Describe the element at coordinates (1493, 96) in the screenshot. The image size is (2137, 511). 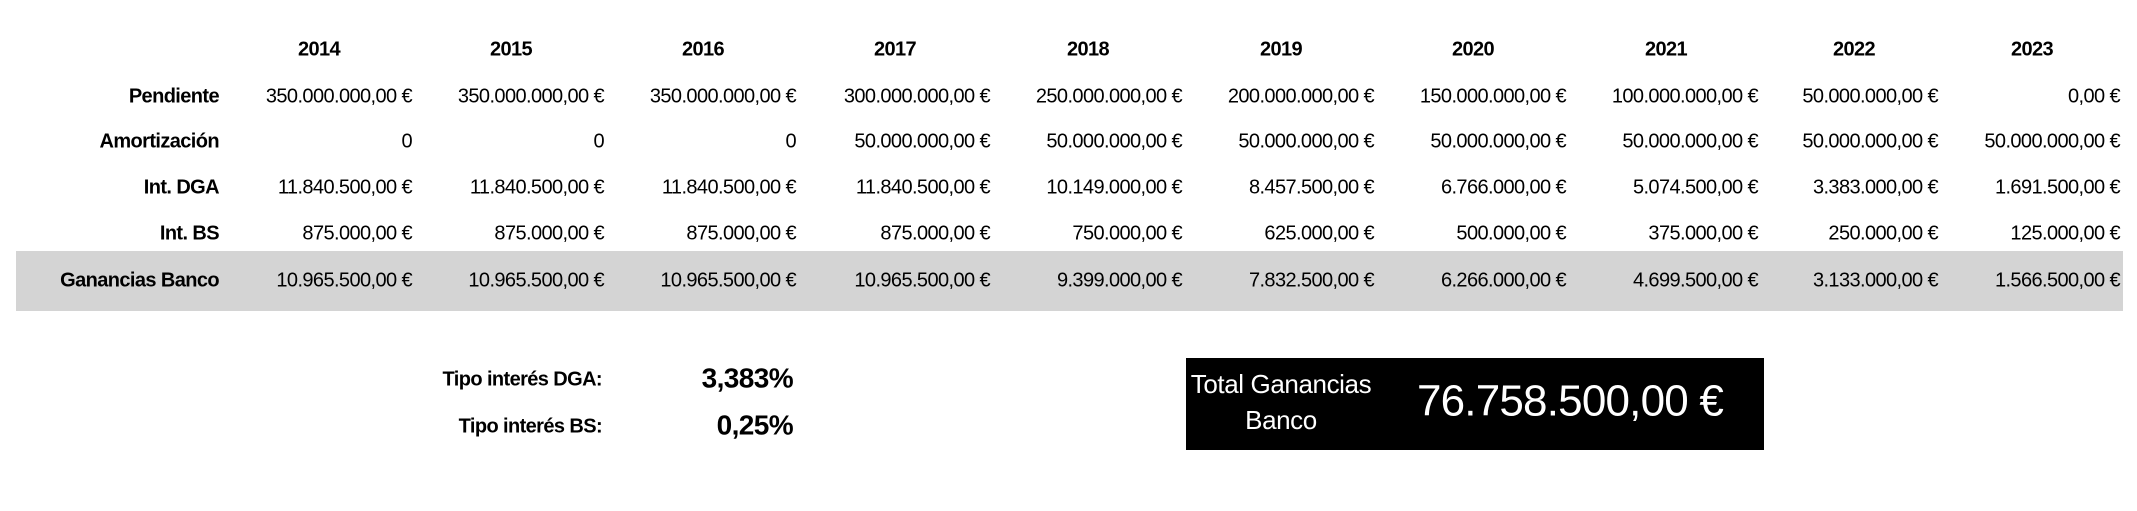
I see `cell: 150.000.000,00 €` at that location.